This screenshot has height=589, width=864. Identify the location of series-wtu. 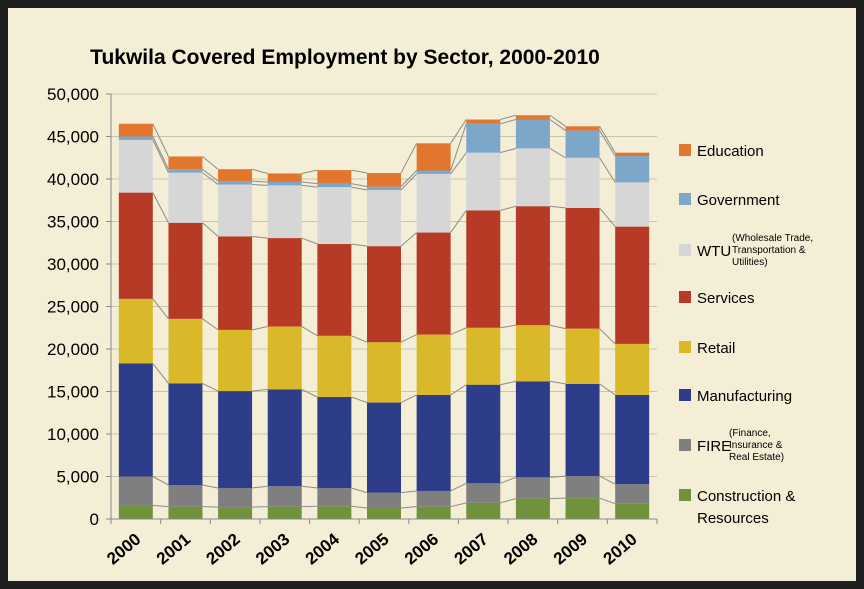
(384, 193).